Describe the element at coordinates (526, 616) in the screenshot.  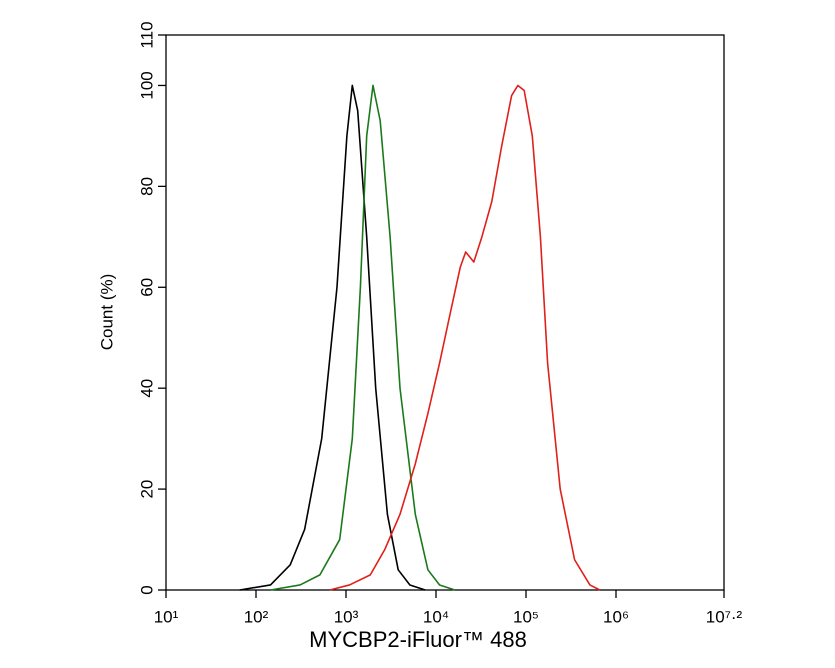
I see `x-tick-label: 10⁵` at that location.